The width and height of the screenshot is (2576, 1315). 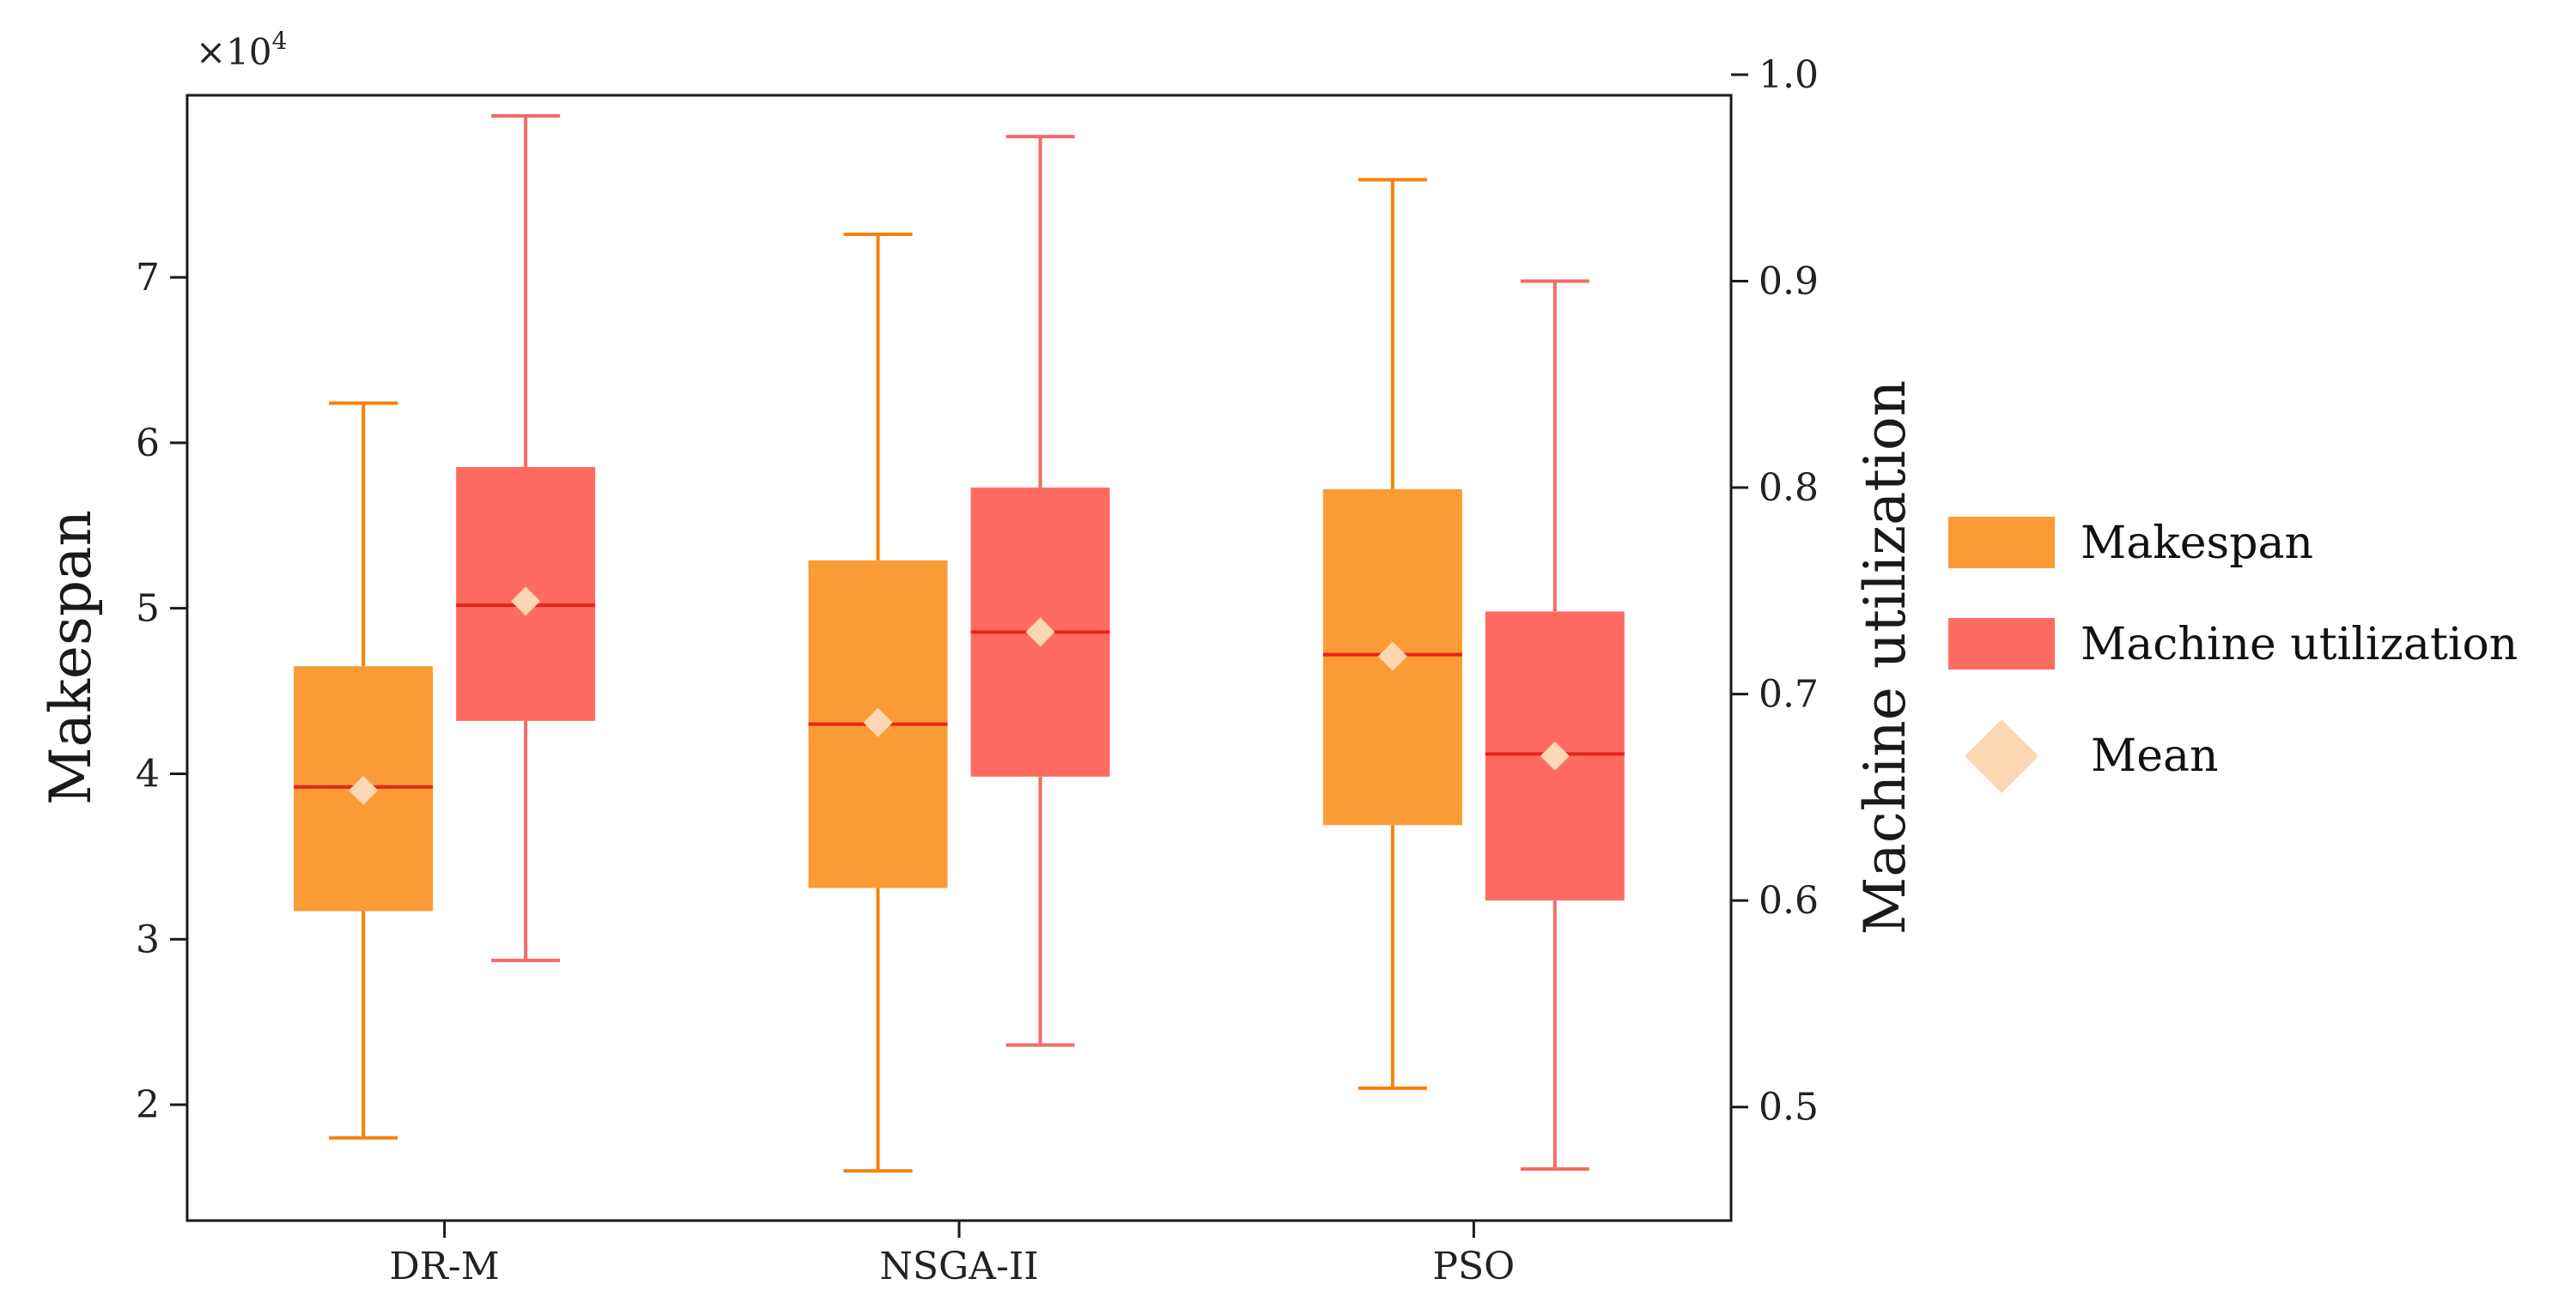 I want to click on right-tick-label: 1.0, so click(x=1789, y=75).